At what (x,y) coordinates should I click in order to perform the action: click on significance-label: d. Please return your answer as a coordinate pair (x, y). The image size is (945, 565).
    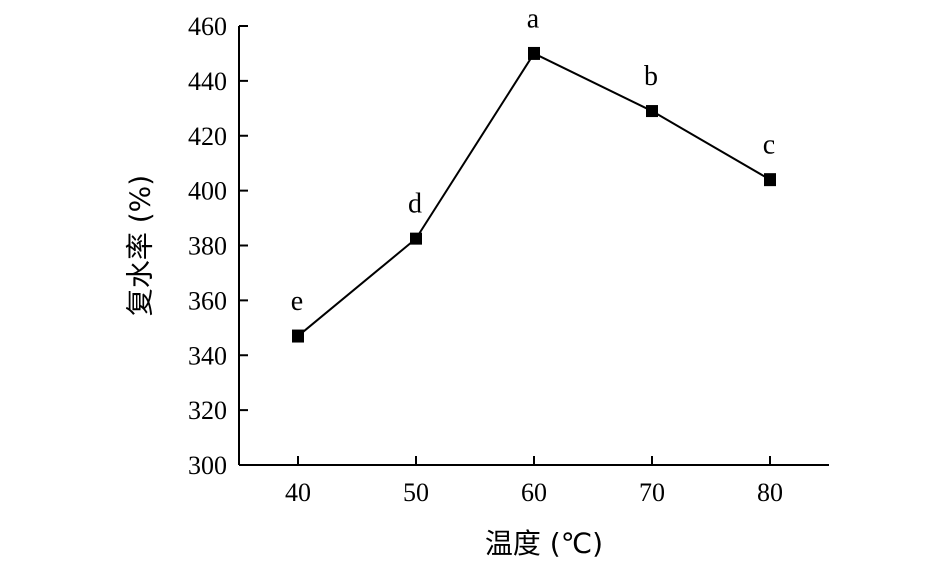
    Looking at the image, I should click on (415, 204).